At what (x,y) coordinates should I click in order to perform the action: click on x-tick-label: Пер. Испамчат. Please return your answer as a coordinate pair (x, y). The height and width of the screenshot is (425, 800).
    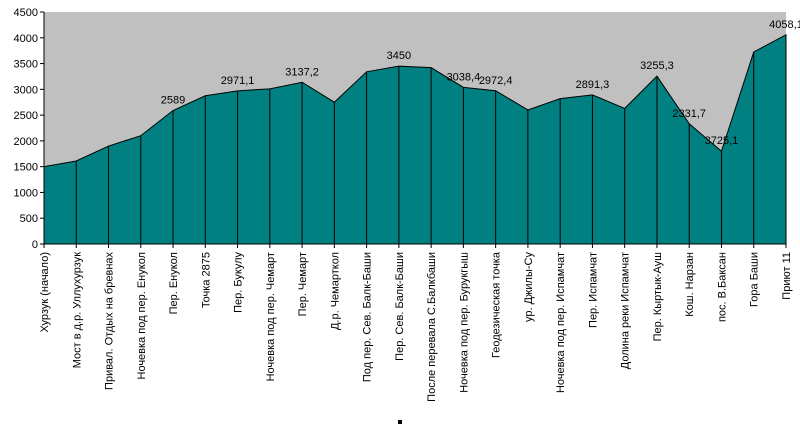
    Looking at the image, I should click on (593, 290).